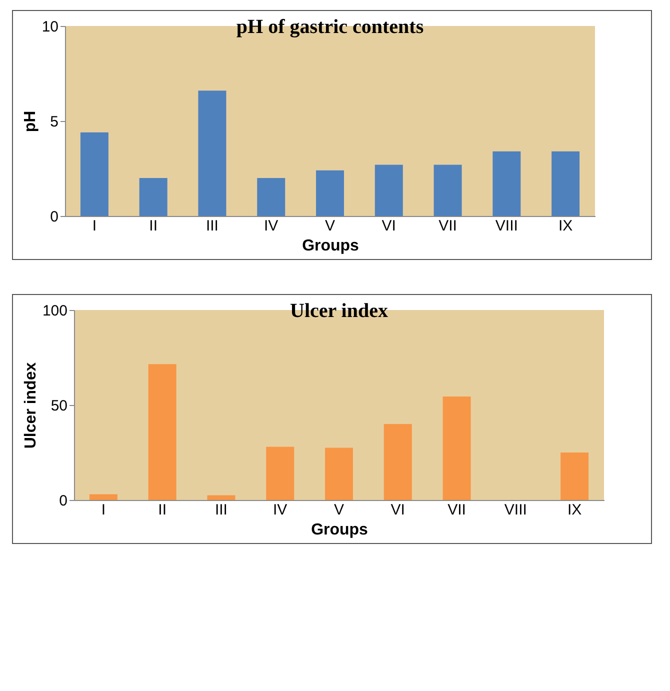 Image resolution: width=670 pixels, height=691 pixels. What do you see at coordinates (59, 406) in the screenshot?
I see `y-tick-label: 50` at bounding box center [59, 406].